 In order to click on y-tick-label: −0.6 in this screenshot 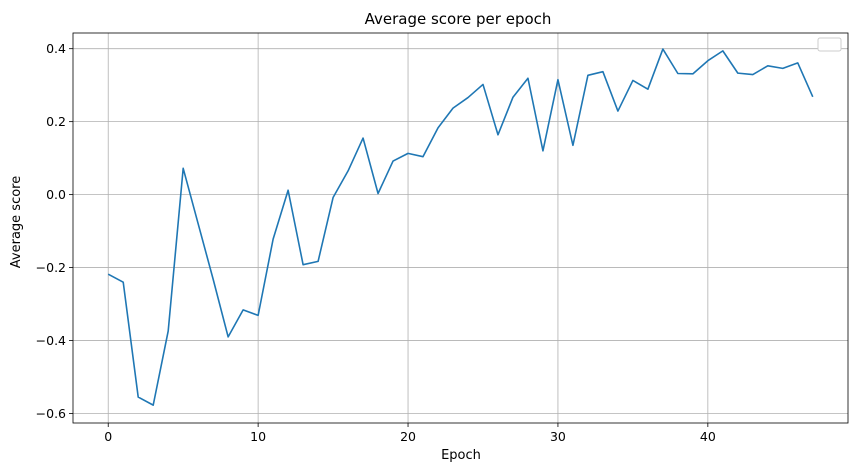, I will do `click(51, 413)`.